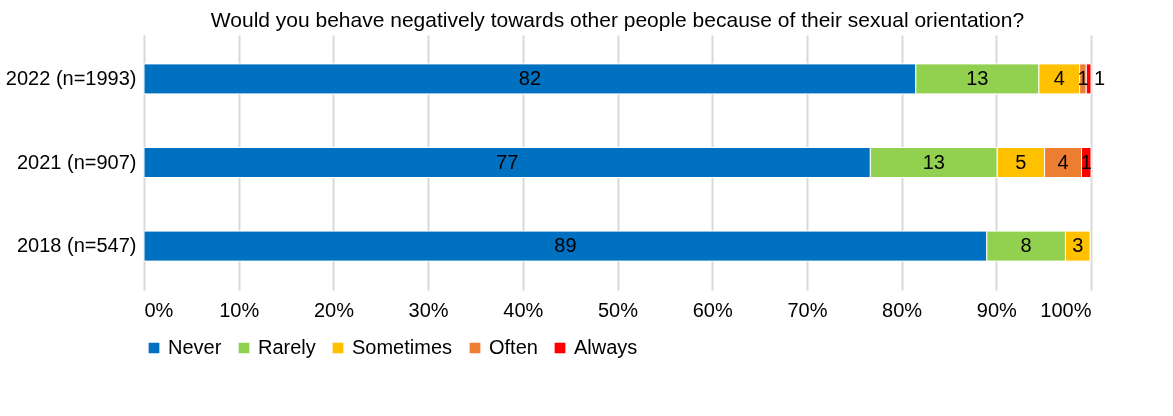 This screenshot has width=1173, height=416. What do you see at coordinates (76, 245) in the screenshot?
I see `y-tick-label: 2018 (n=547)` at bounding box center [76, 245].